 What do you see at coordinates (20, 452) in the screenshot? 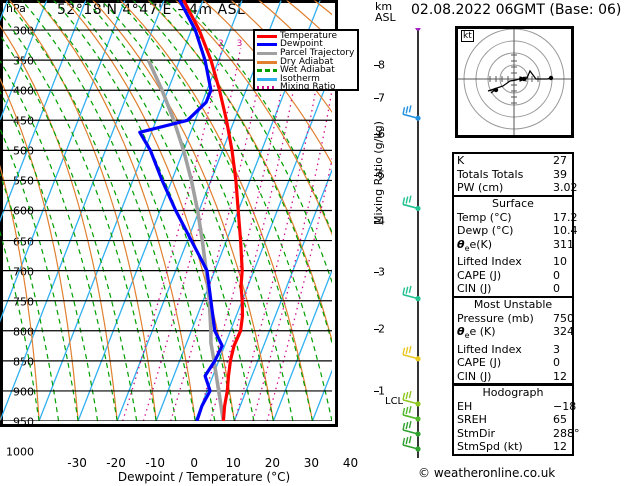
I see `pressure-tick-label: 1000` at bounding box center [20, 452].